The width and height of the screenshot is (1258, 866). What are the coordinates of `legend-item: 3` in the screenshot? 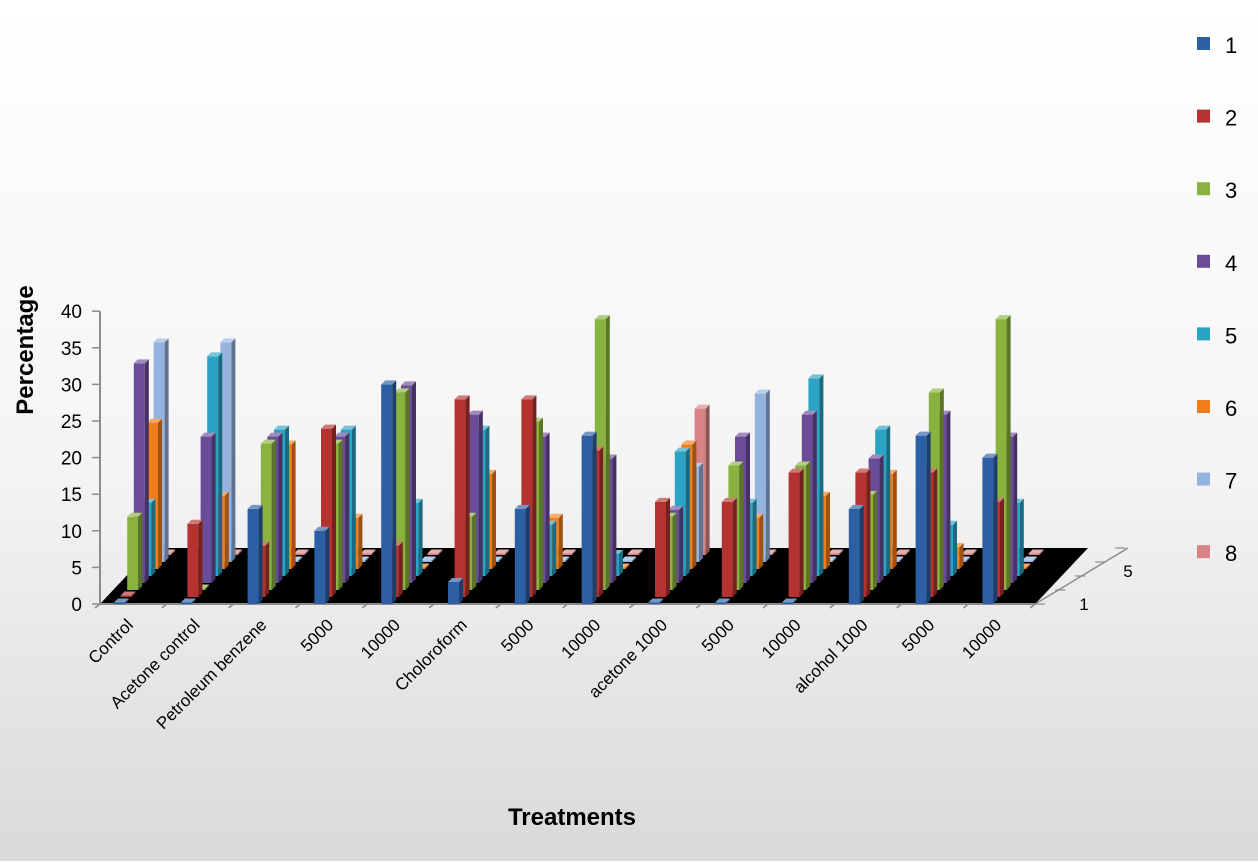 It's located at (1217, 190).